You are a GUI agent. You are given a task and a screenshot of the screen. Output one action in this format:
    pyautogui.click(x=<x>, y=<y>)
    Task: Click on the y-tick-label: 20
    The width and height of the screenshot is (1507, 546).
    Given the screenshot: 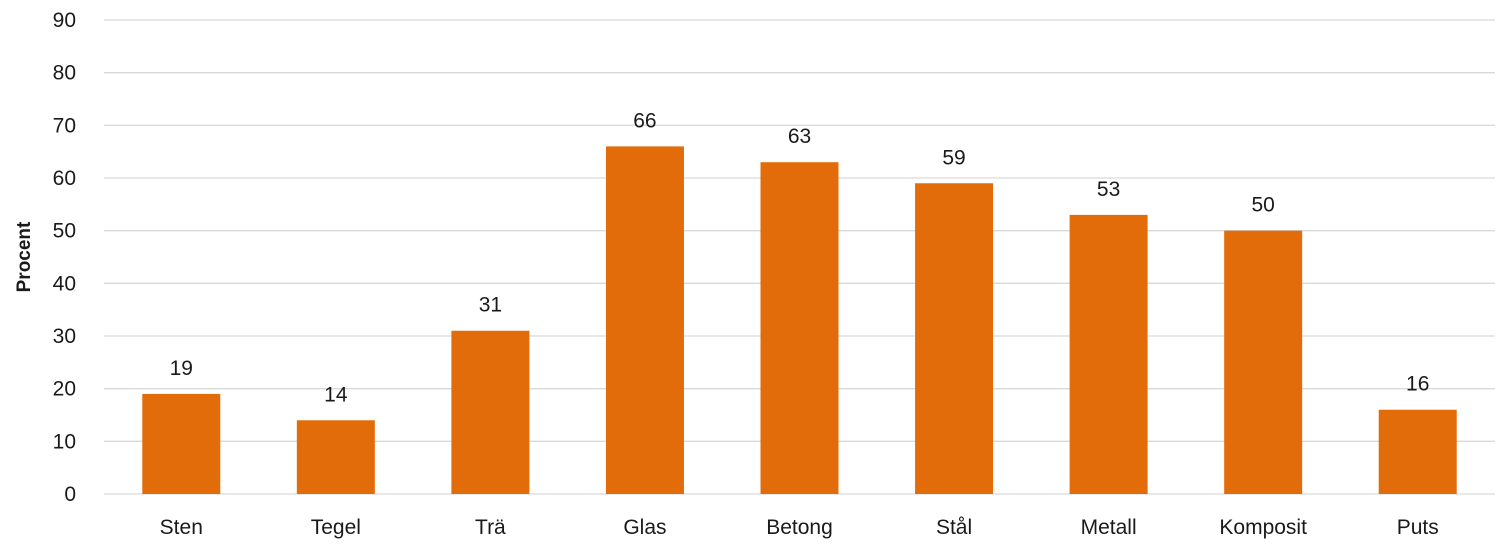 What is the action you would take?
    pyautogui.click(x=64, y=389)
    